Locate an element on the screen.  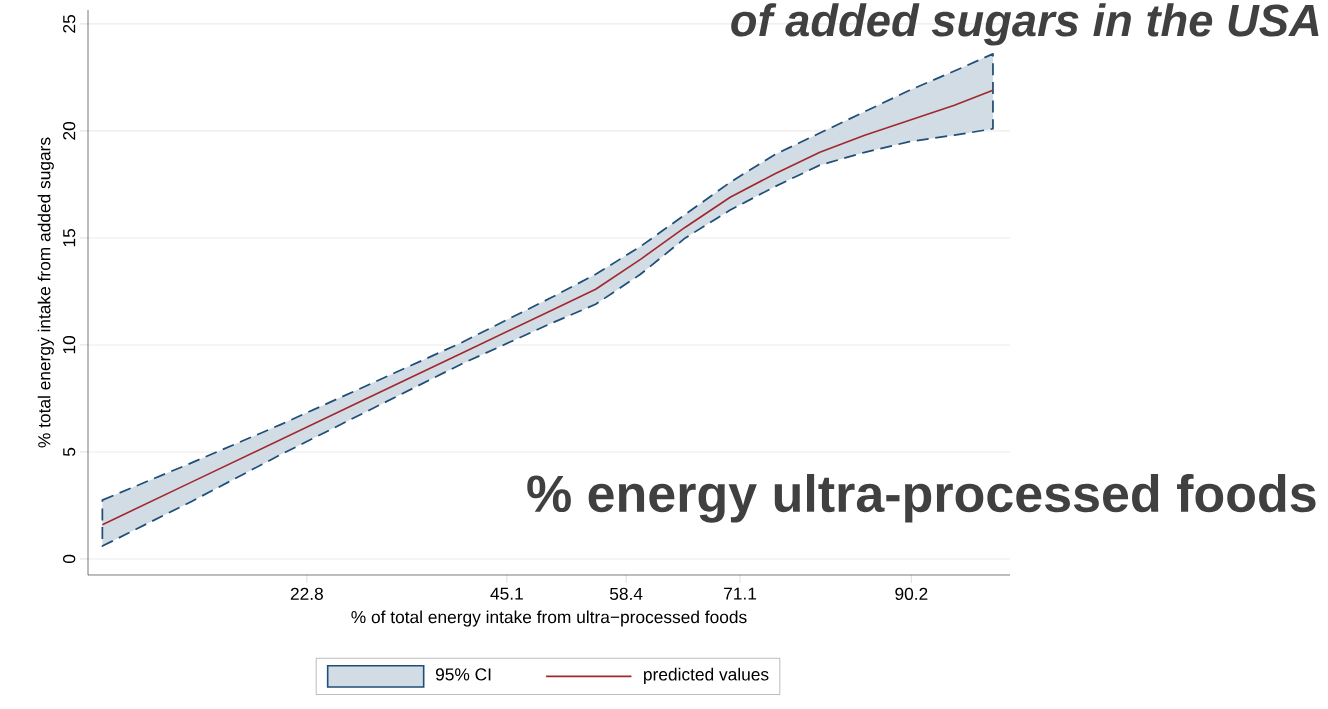
y-tick-label: 5 is located at coordinates (69, 452).